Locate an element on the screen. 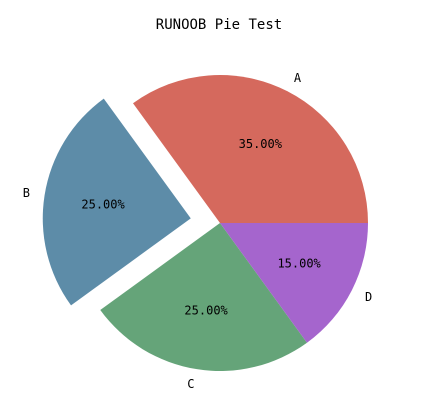 The image size is (422, 406). pie-category-label-a: A is located at coordinates (298, 78).